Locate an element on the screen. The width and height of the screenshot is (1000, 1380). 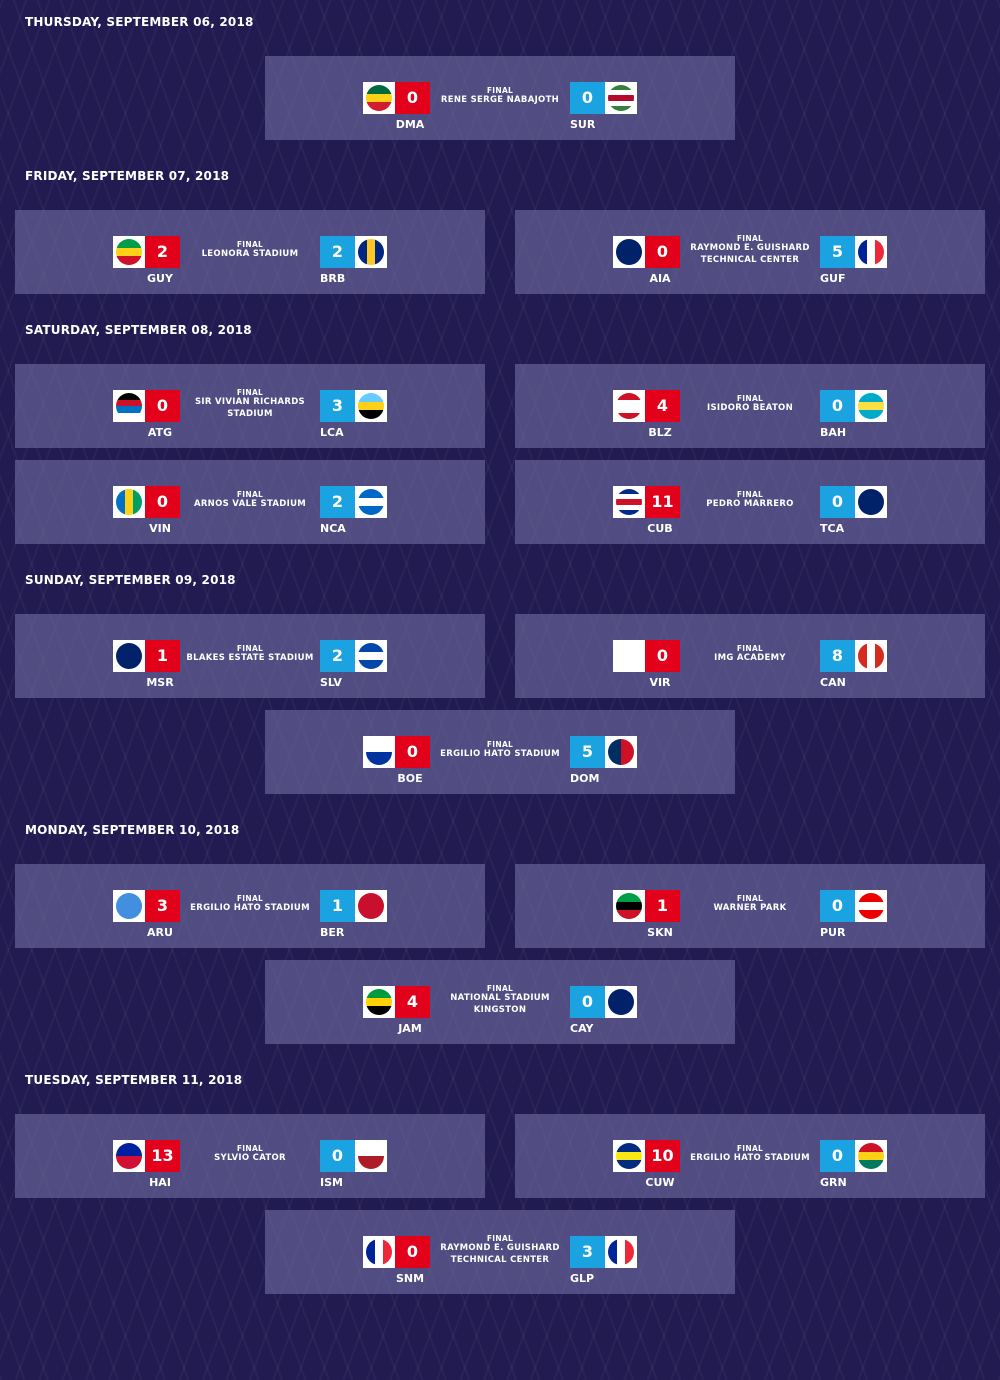
home-code: BLZ is located at coordinates (660, 432).